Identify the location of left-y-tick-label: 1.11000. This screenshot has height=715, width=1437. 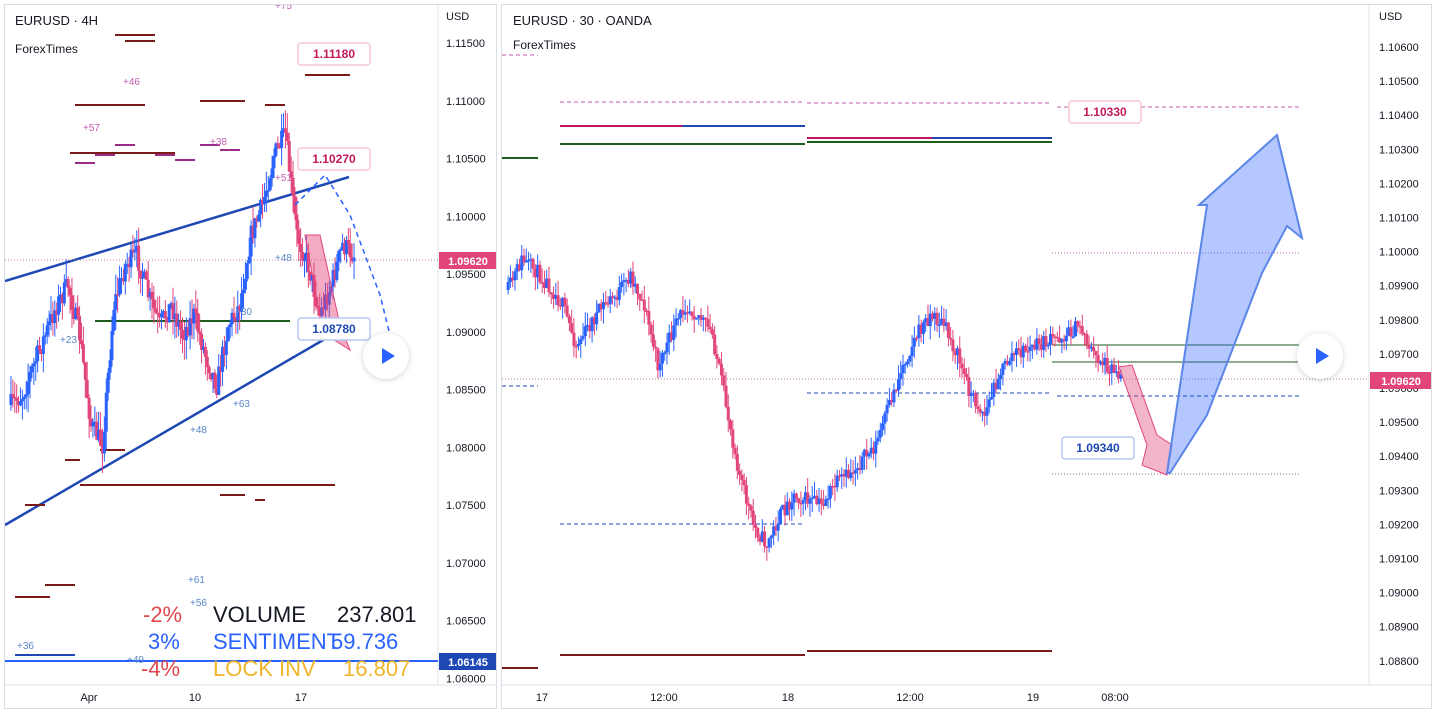
(465, 102).